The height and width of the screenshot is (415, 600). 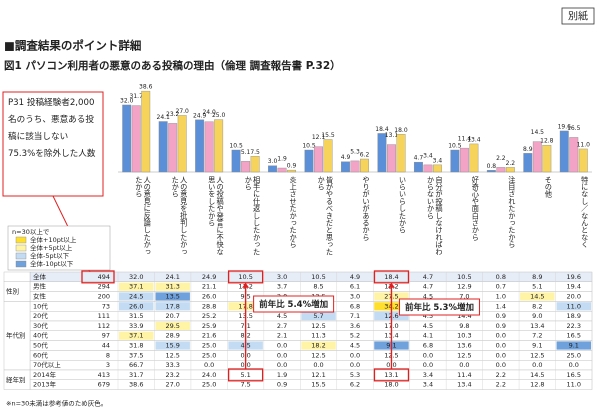 What do you see at coordinates (209, 277) in the screenshot?
I see `cell: 24.9` at bounding box center [209, 277].